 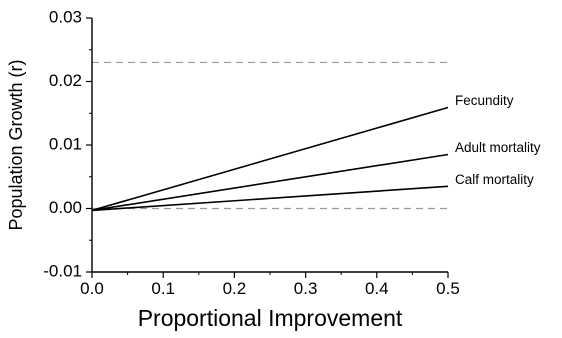 What do you see at coordinates (65, 143) in the screenshot?
I see `y-tick-label-2: 0.01` at bounding box center [65, 143].